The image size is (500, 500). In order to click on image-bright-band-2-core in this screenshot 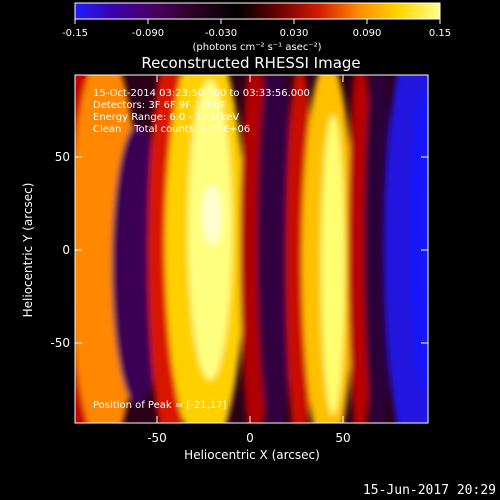, I will do `click(333, 265)`.